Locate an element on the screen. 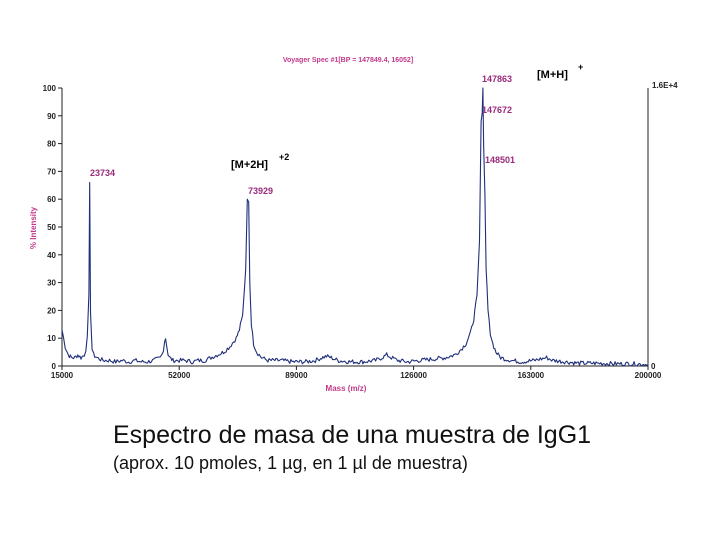 The height and width of the screenshot is (540, 720). annotation-mh-charge: + is located at coordinates (580, 67).